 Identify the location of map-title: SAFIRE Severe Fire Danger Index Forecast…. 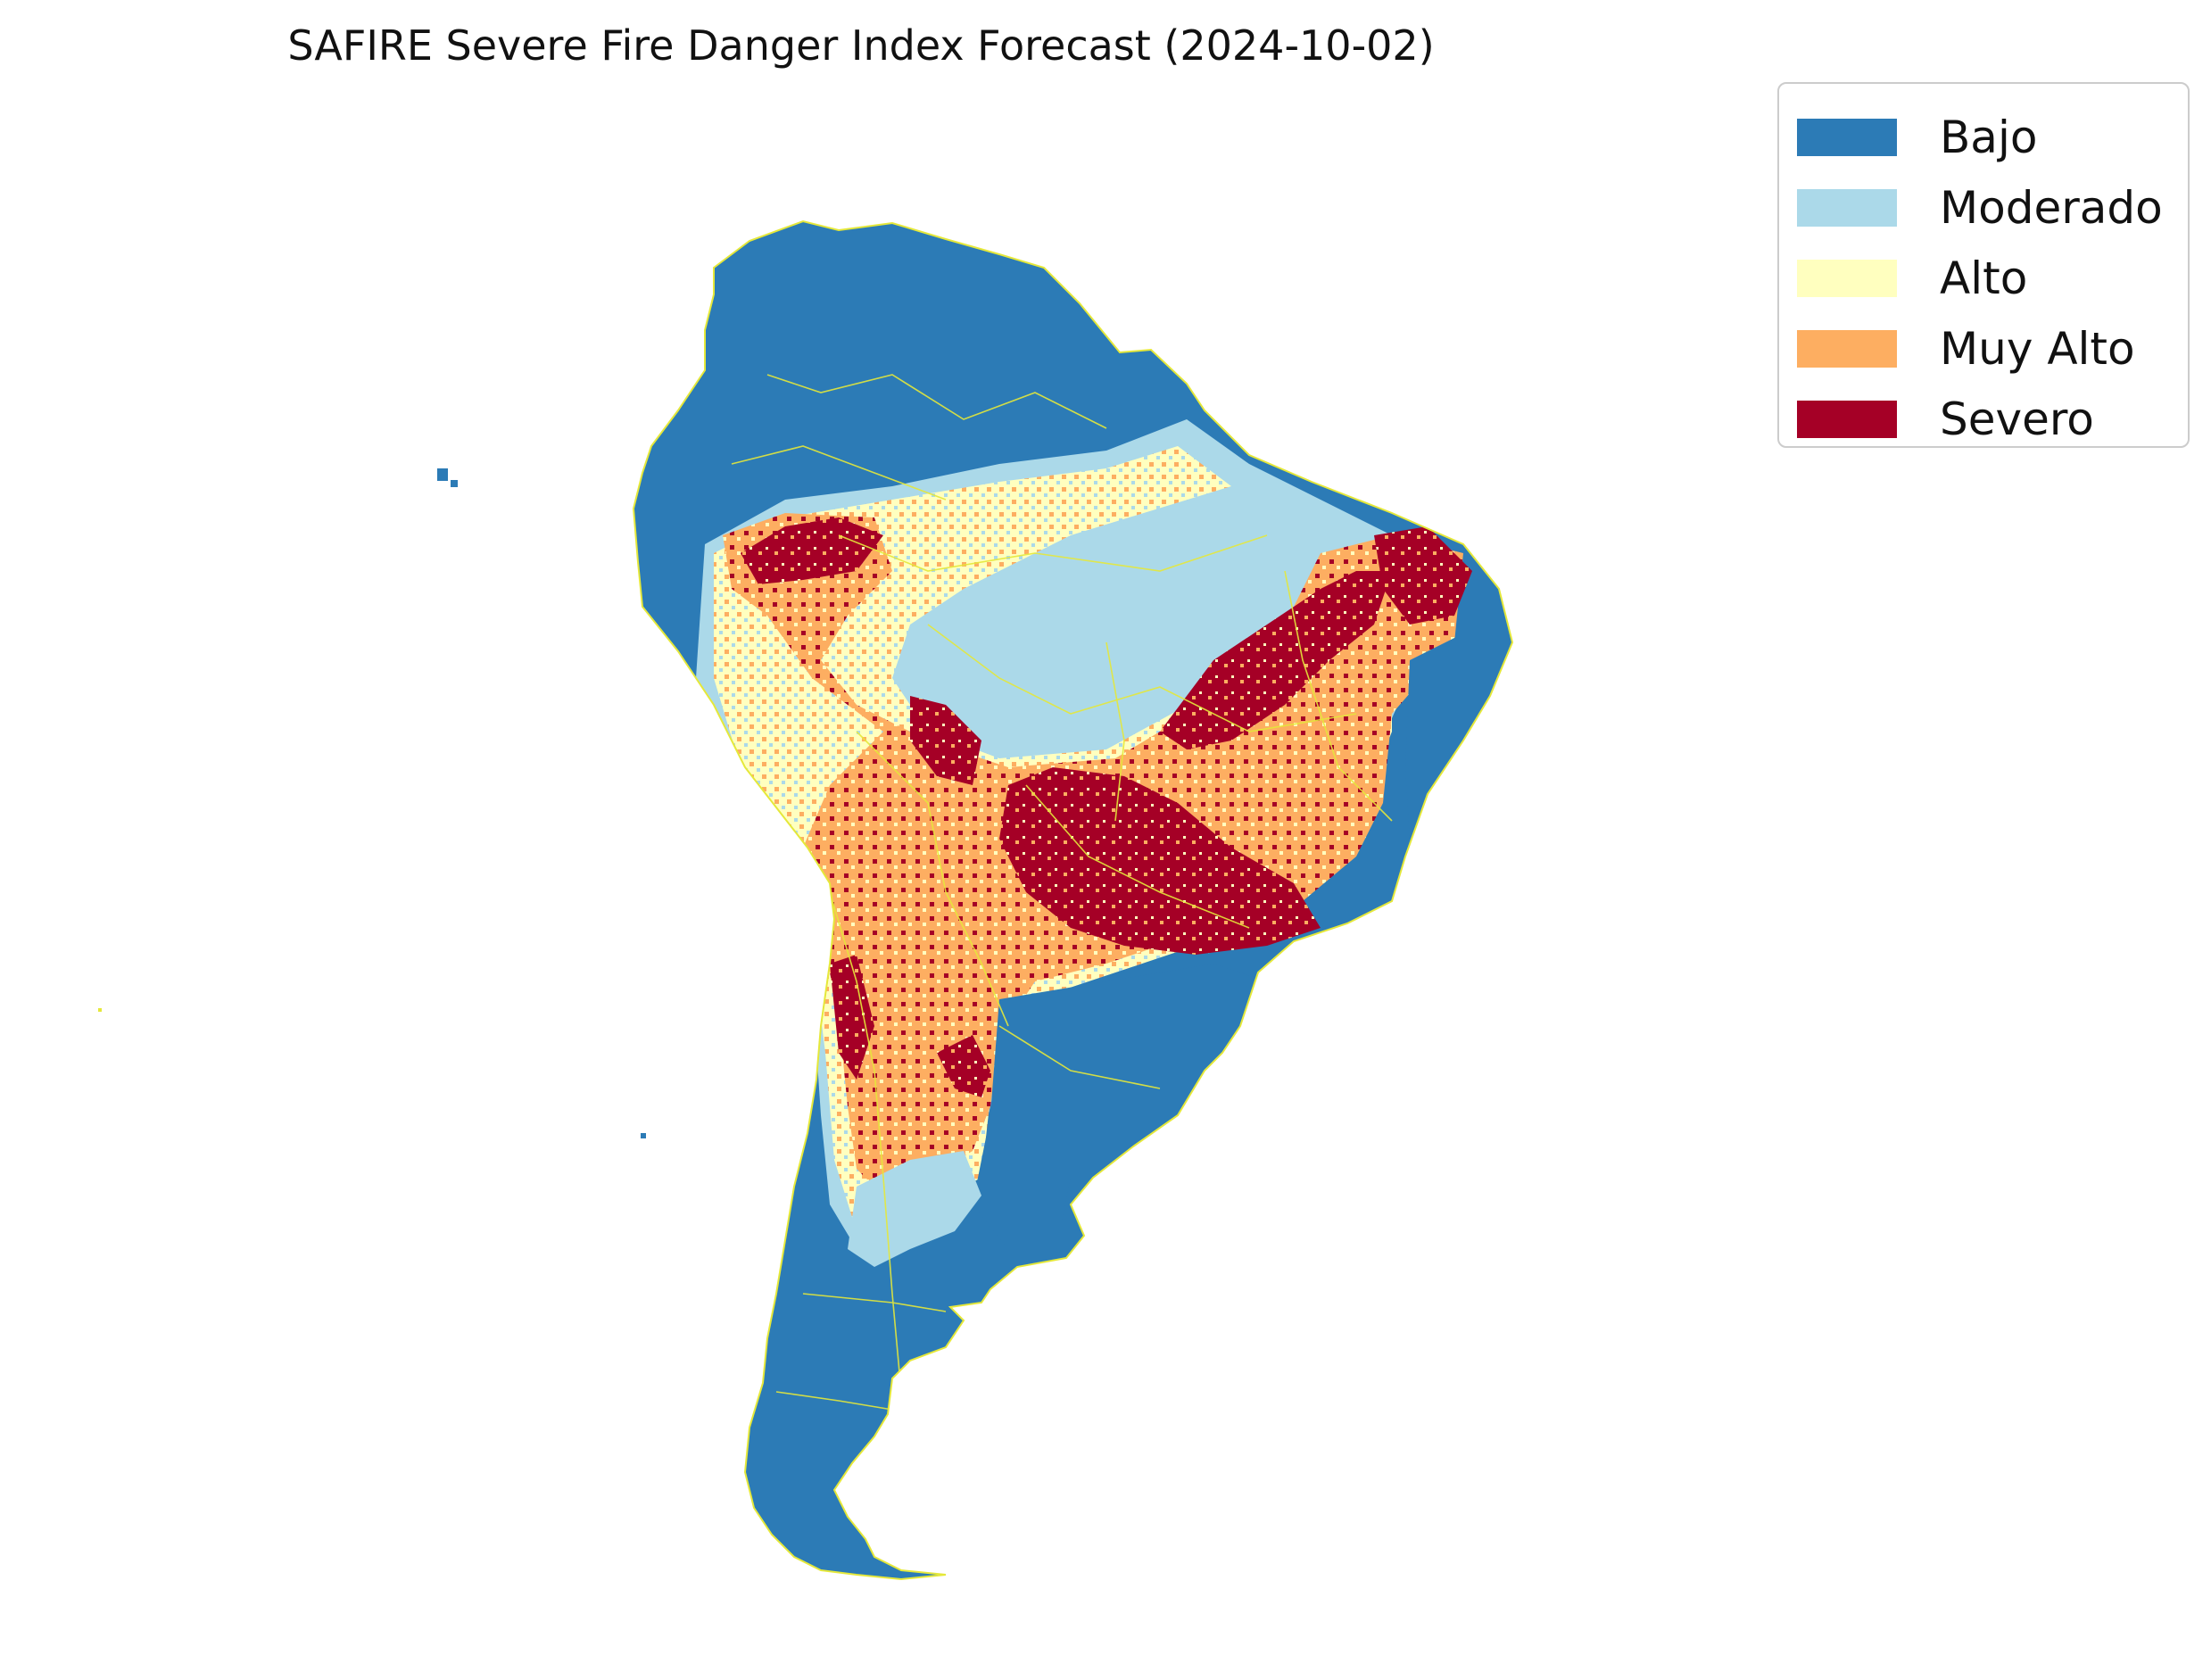
(861, 45).